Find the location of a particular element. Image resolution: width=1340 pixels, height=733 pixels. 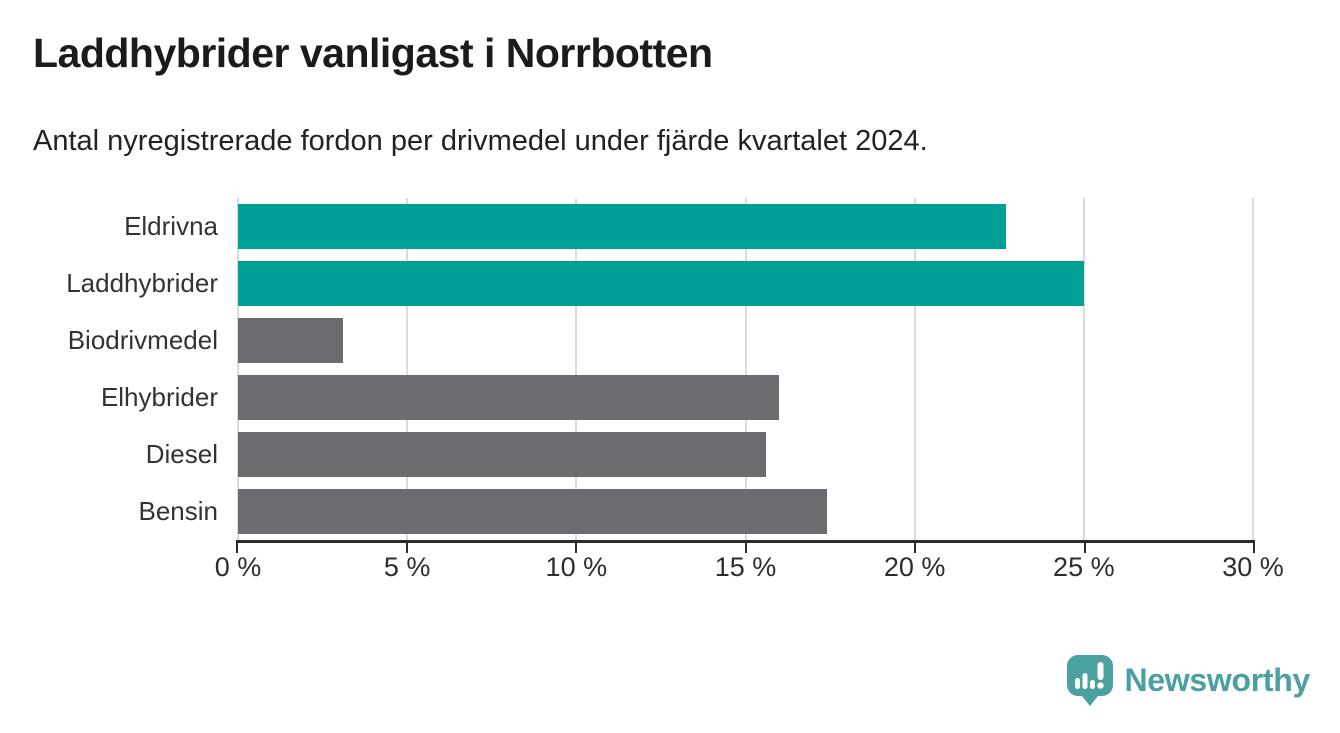

category-label-bensin: Bensin is located at coordinates (178, 511).